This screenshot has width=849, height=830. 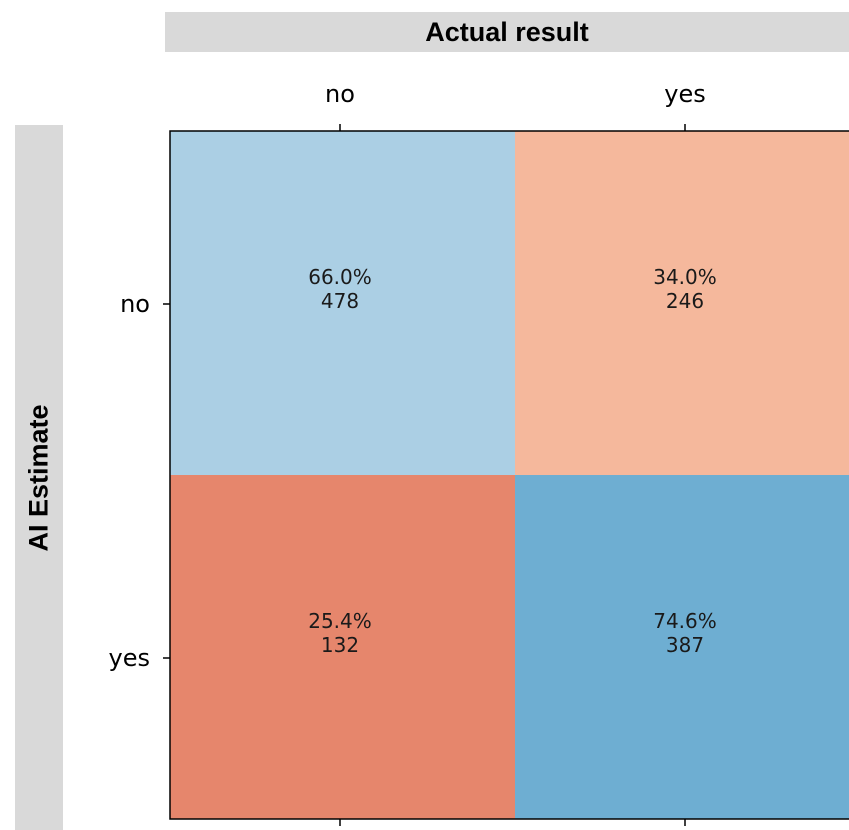 What do you see at coordinates (685, 621) in the screenshot?
I see `cell-percent-label-r1-c1: 74.6%` at bounding box center [685, 621].